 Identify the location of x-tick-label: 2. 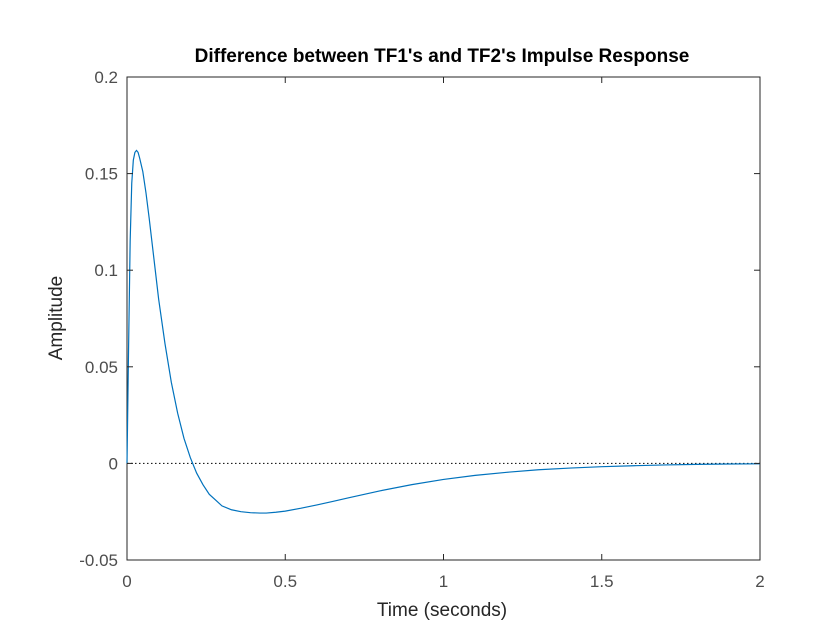
(759, 581).